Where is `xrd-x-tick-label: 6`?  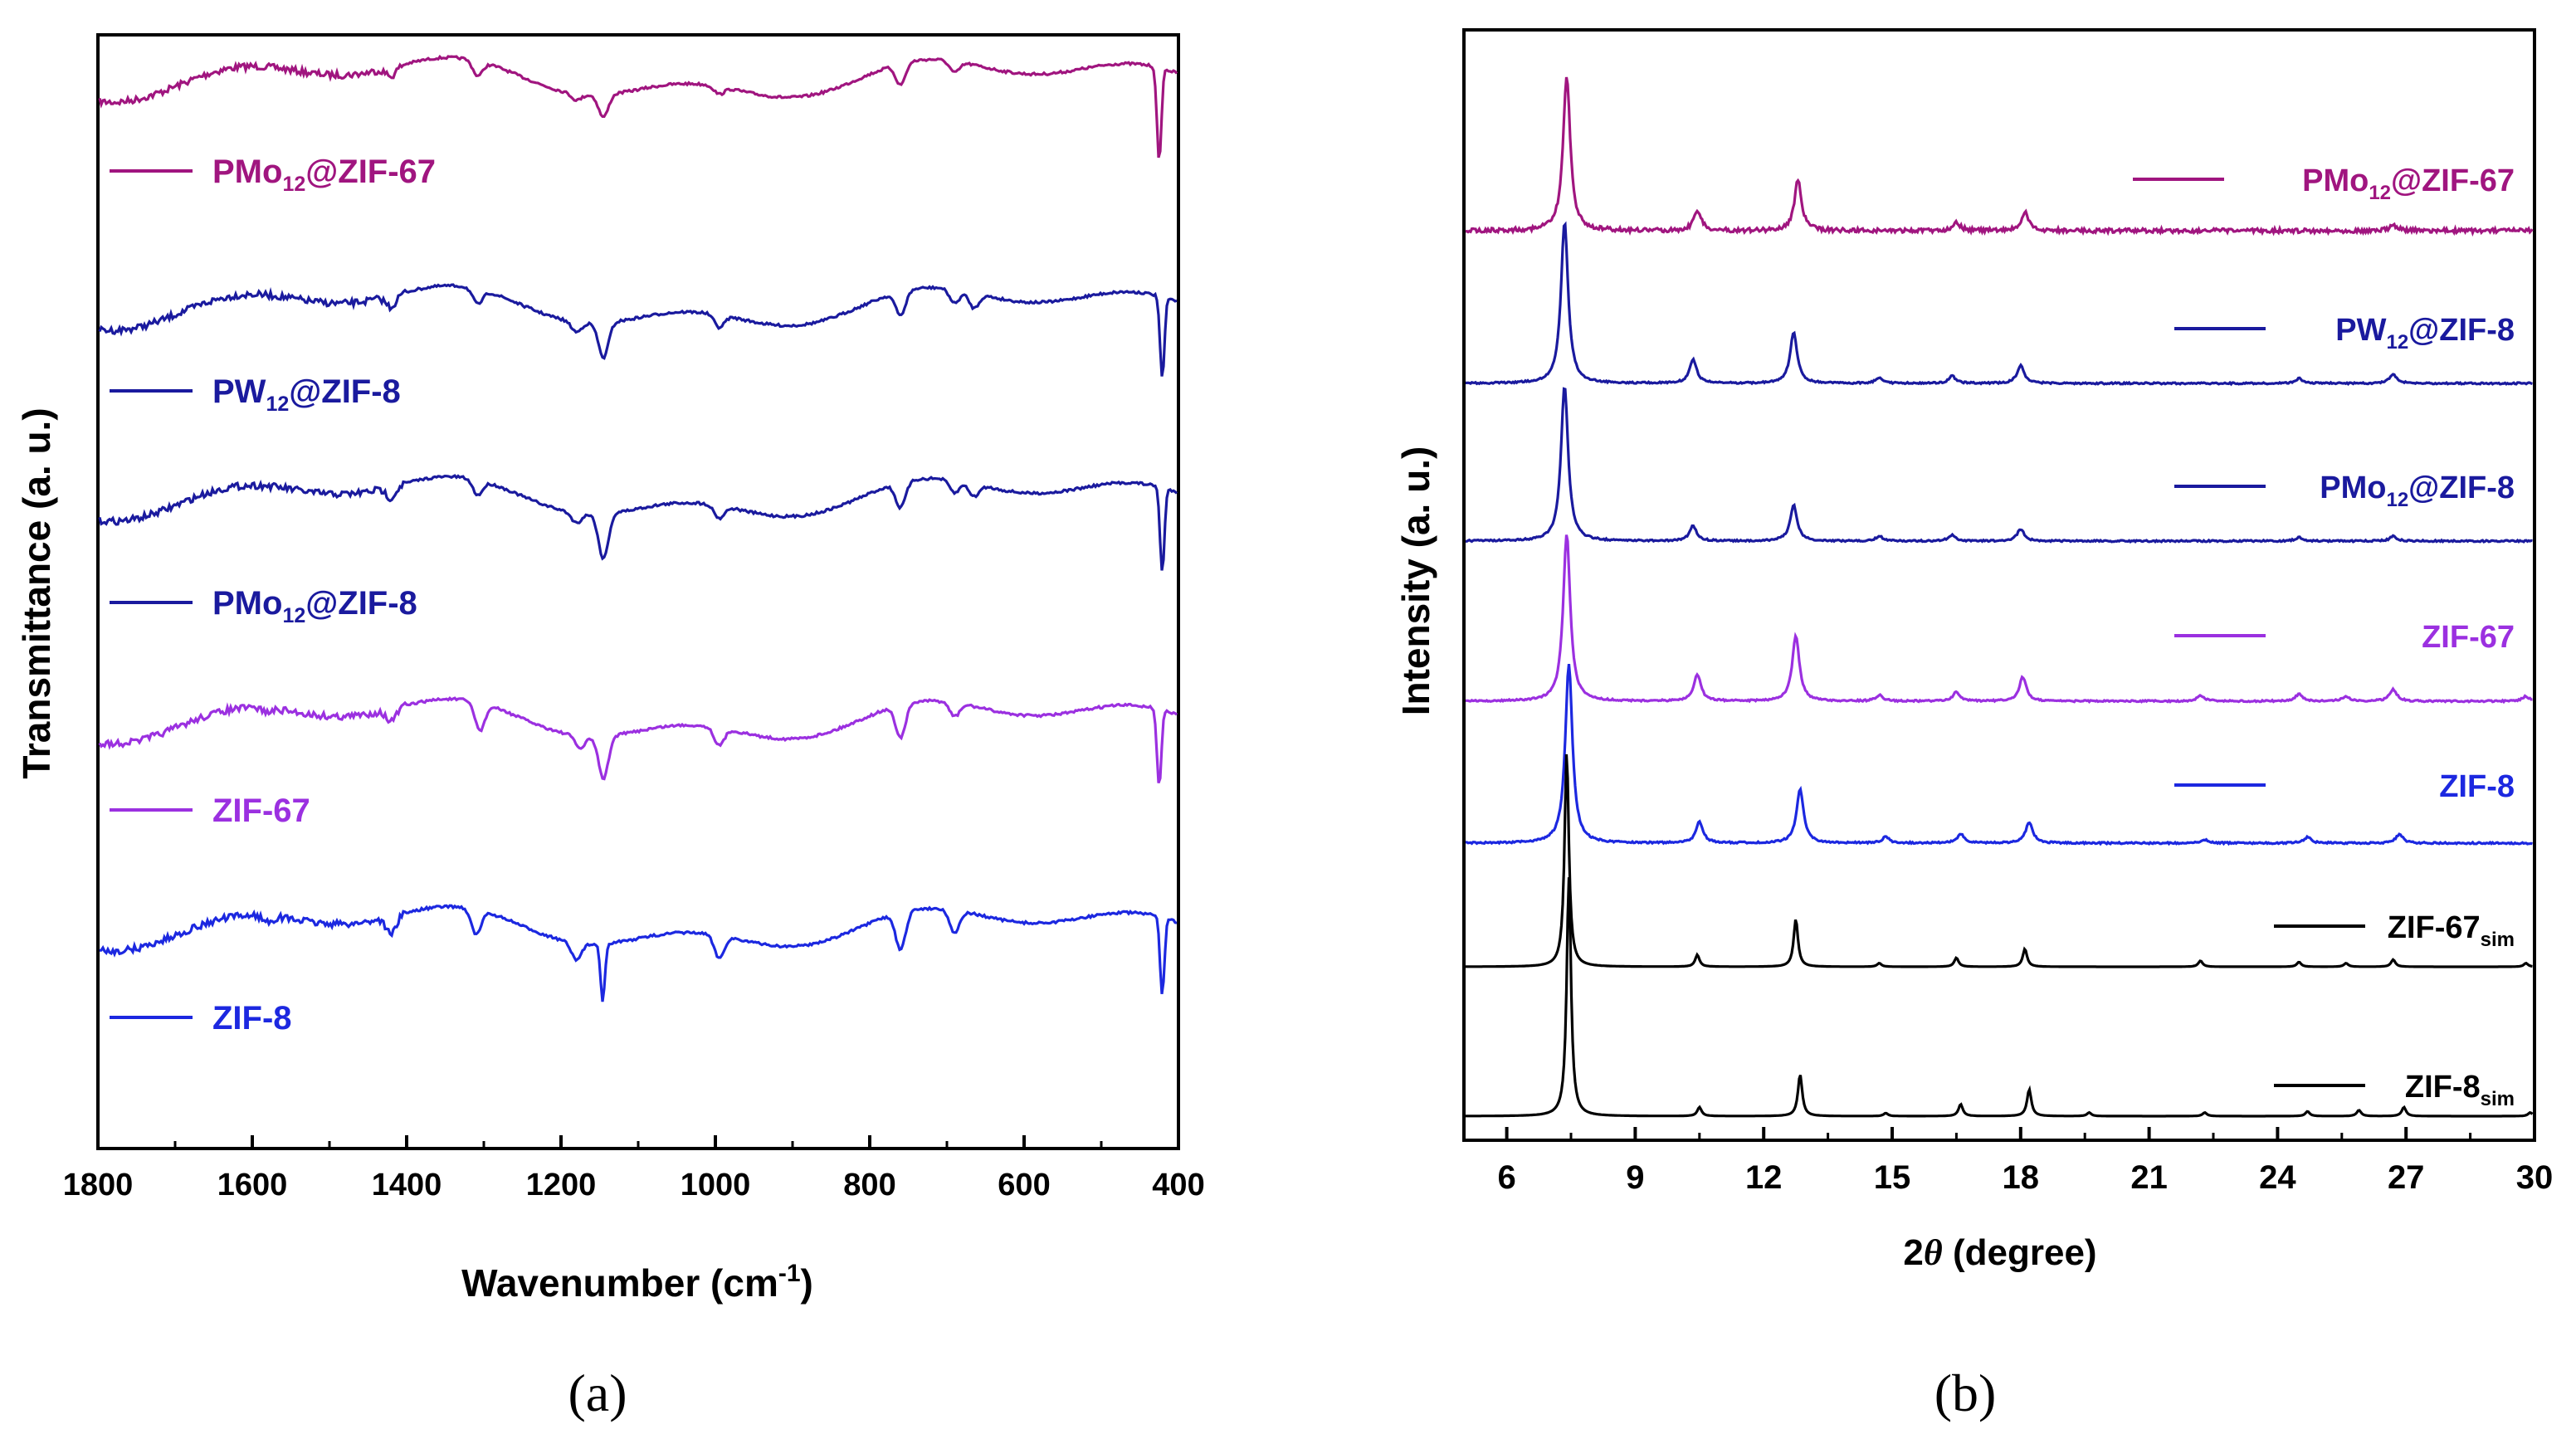
xrd-x-tick-label: 6 is located at coordinates (1506, 1178).